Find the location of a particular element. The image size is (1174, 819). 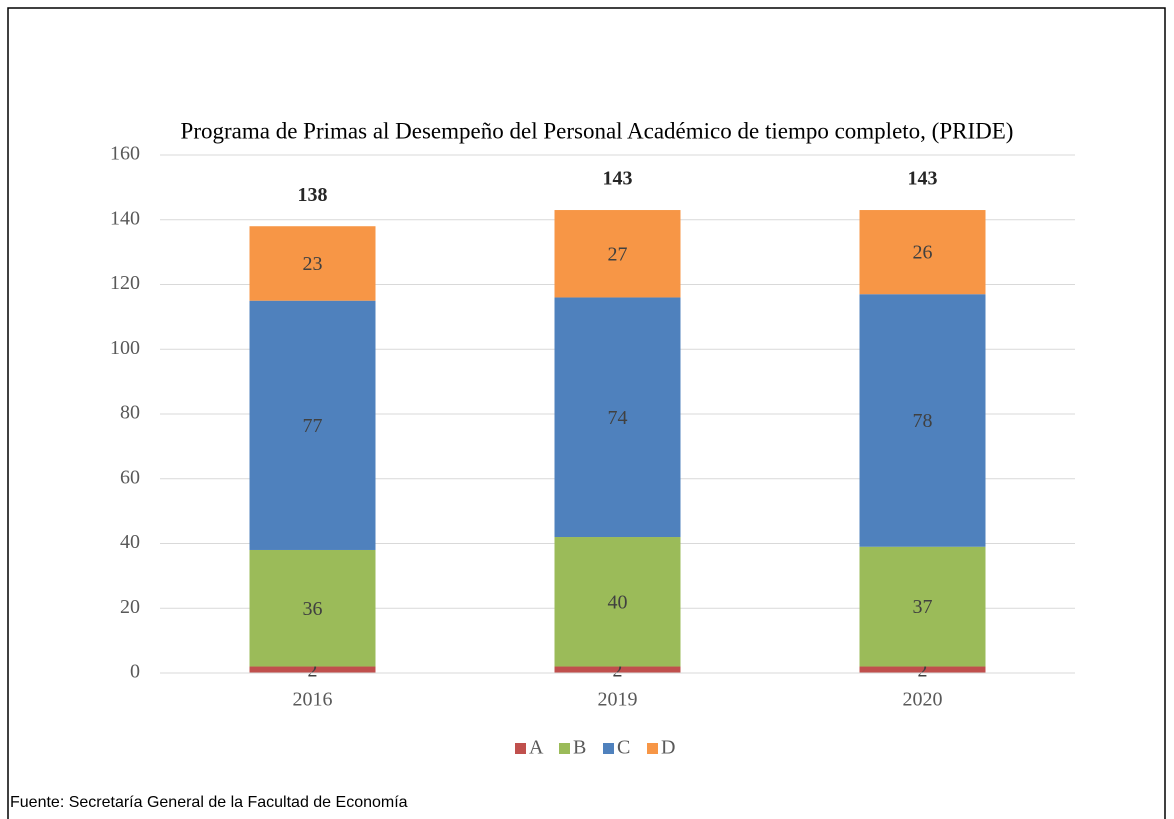

y-tick-label: 20 is located at coordinates (130, 607).